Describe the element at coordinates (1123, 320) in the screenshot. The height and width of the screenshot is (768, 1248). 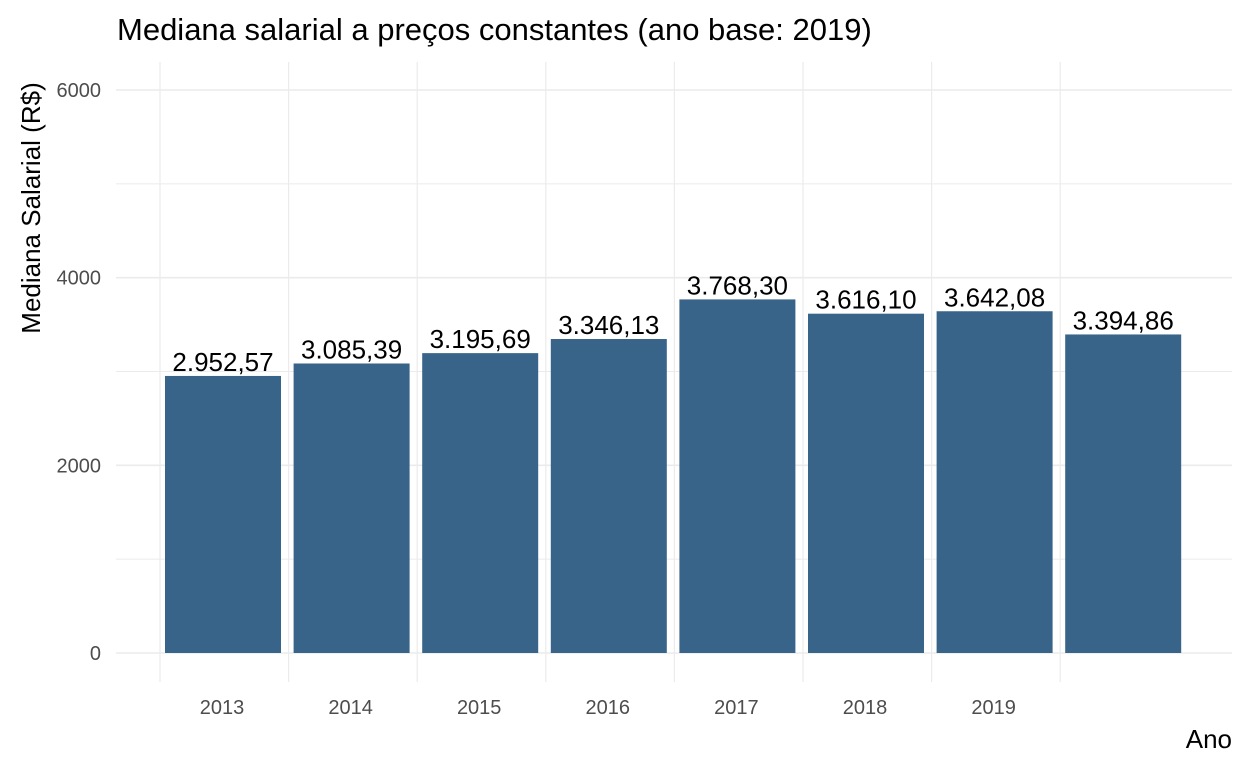
I see `data-label: 3.394,86` at that location.